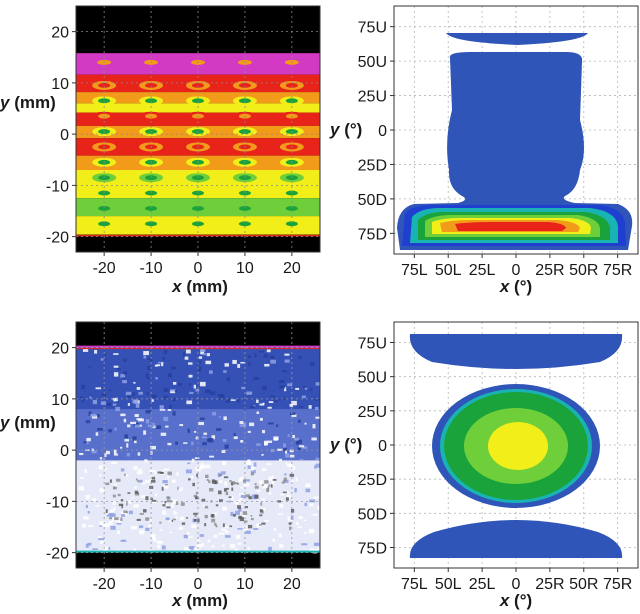  I want to click on y-tick-label: 25U, so click(372, 412).